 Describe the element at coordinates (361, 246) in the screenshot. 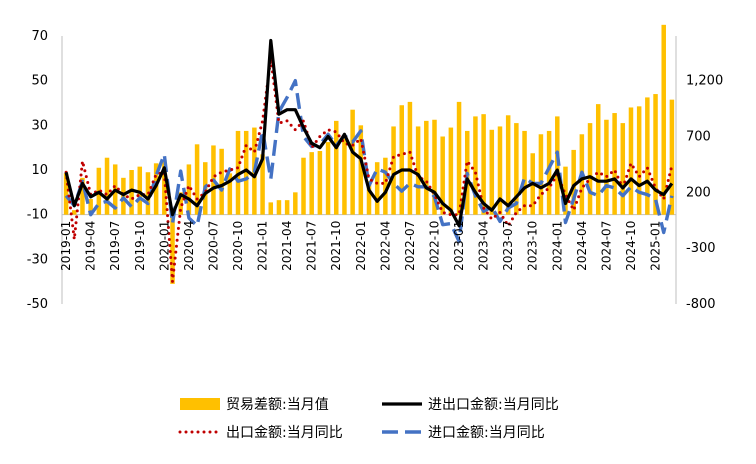

I see `x-tick-label: 2022-01` at that location.